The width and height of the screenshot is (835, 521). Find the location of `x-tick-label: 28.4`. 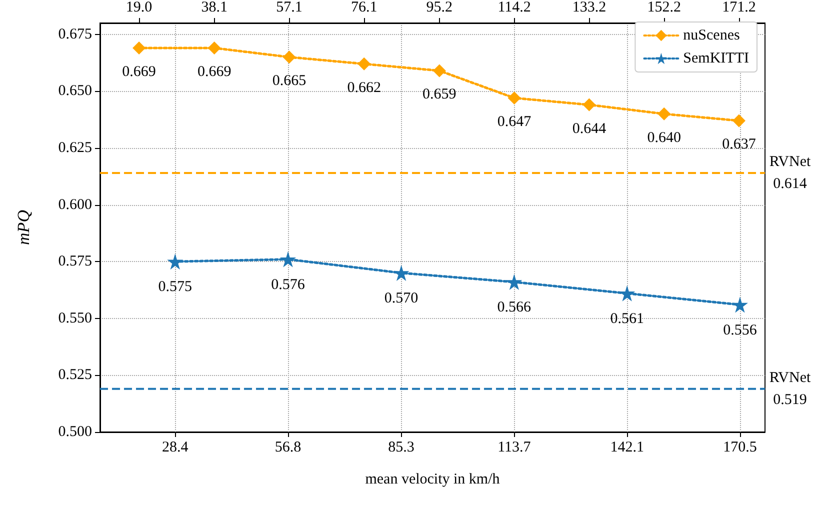

x-tick-label: 28.4 is located at coordinates (175, 448).